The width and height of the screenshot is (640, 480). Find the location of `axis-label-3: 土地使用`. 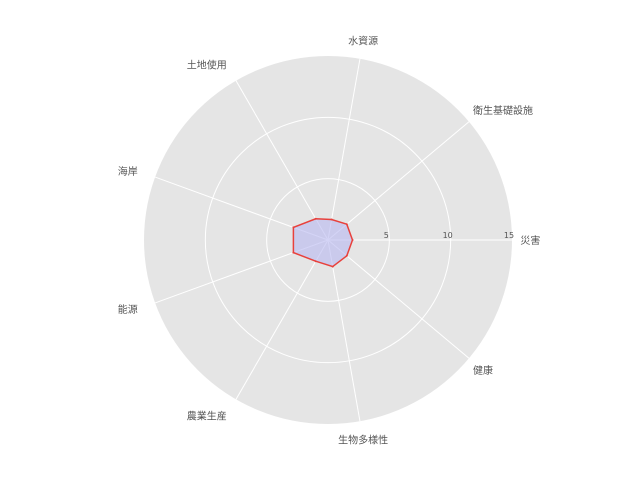

axis-label-3: 土地使用 is located at coordinates (207, 65).